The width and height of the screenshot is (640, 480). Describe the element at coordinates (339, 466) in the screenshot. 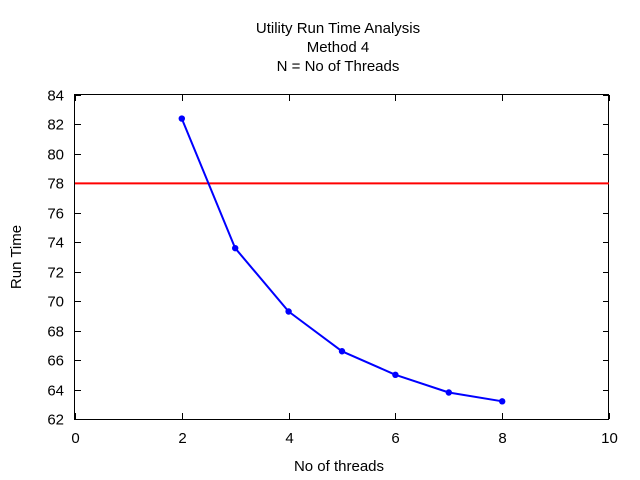

I see `x-axis-label: No of threads` at that location.